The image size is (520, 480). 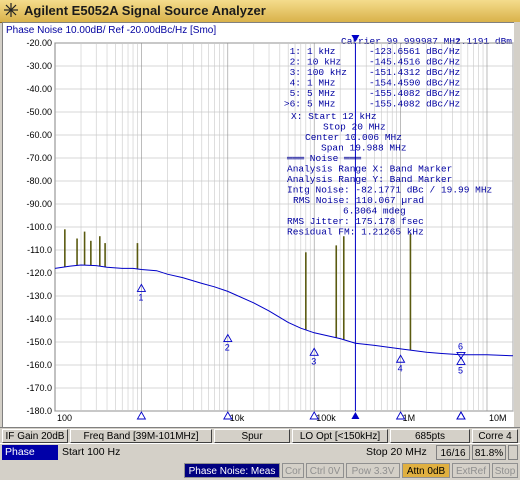 What do you see at coordinates (355, 221) in the screenshot?
I see `info-line: RMS Jitter: 175.178 fsec` at bounding box center [355, 221].